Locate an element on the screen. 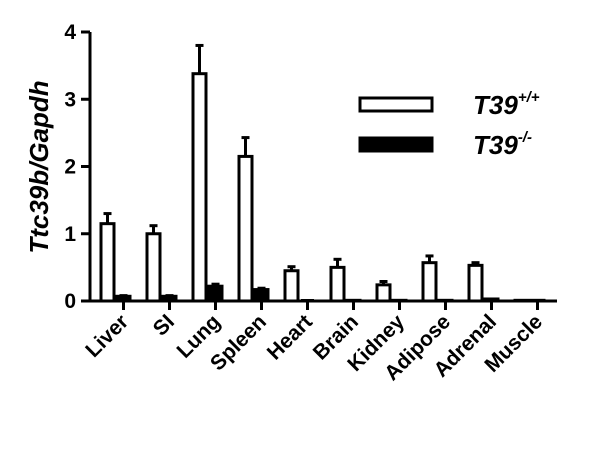  legend-label-wildtype: T39+/+ is located at coordinates (506, 104).